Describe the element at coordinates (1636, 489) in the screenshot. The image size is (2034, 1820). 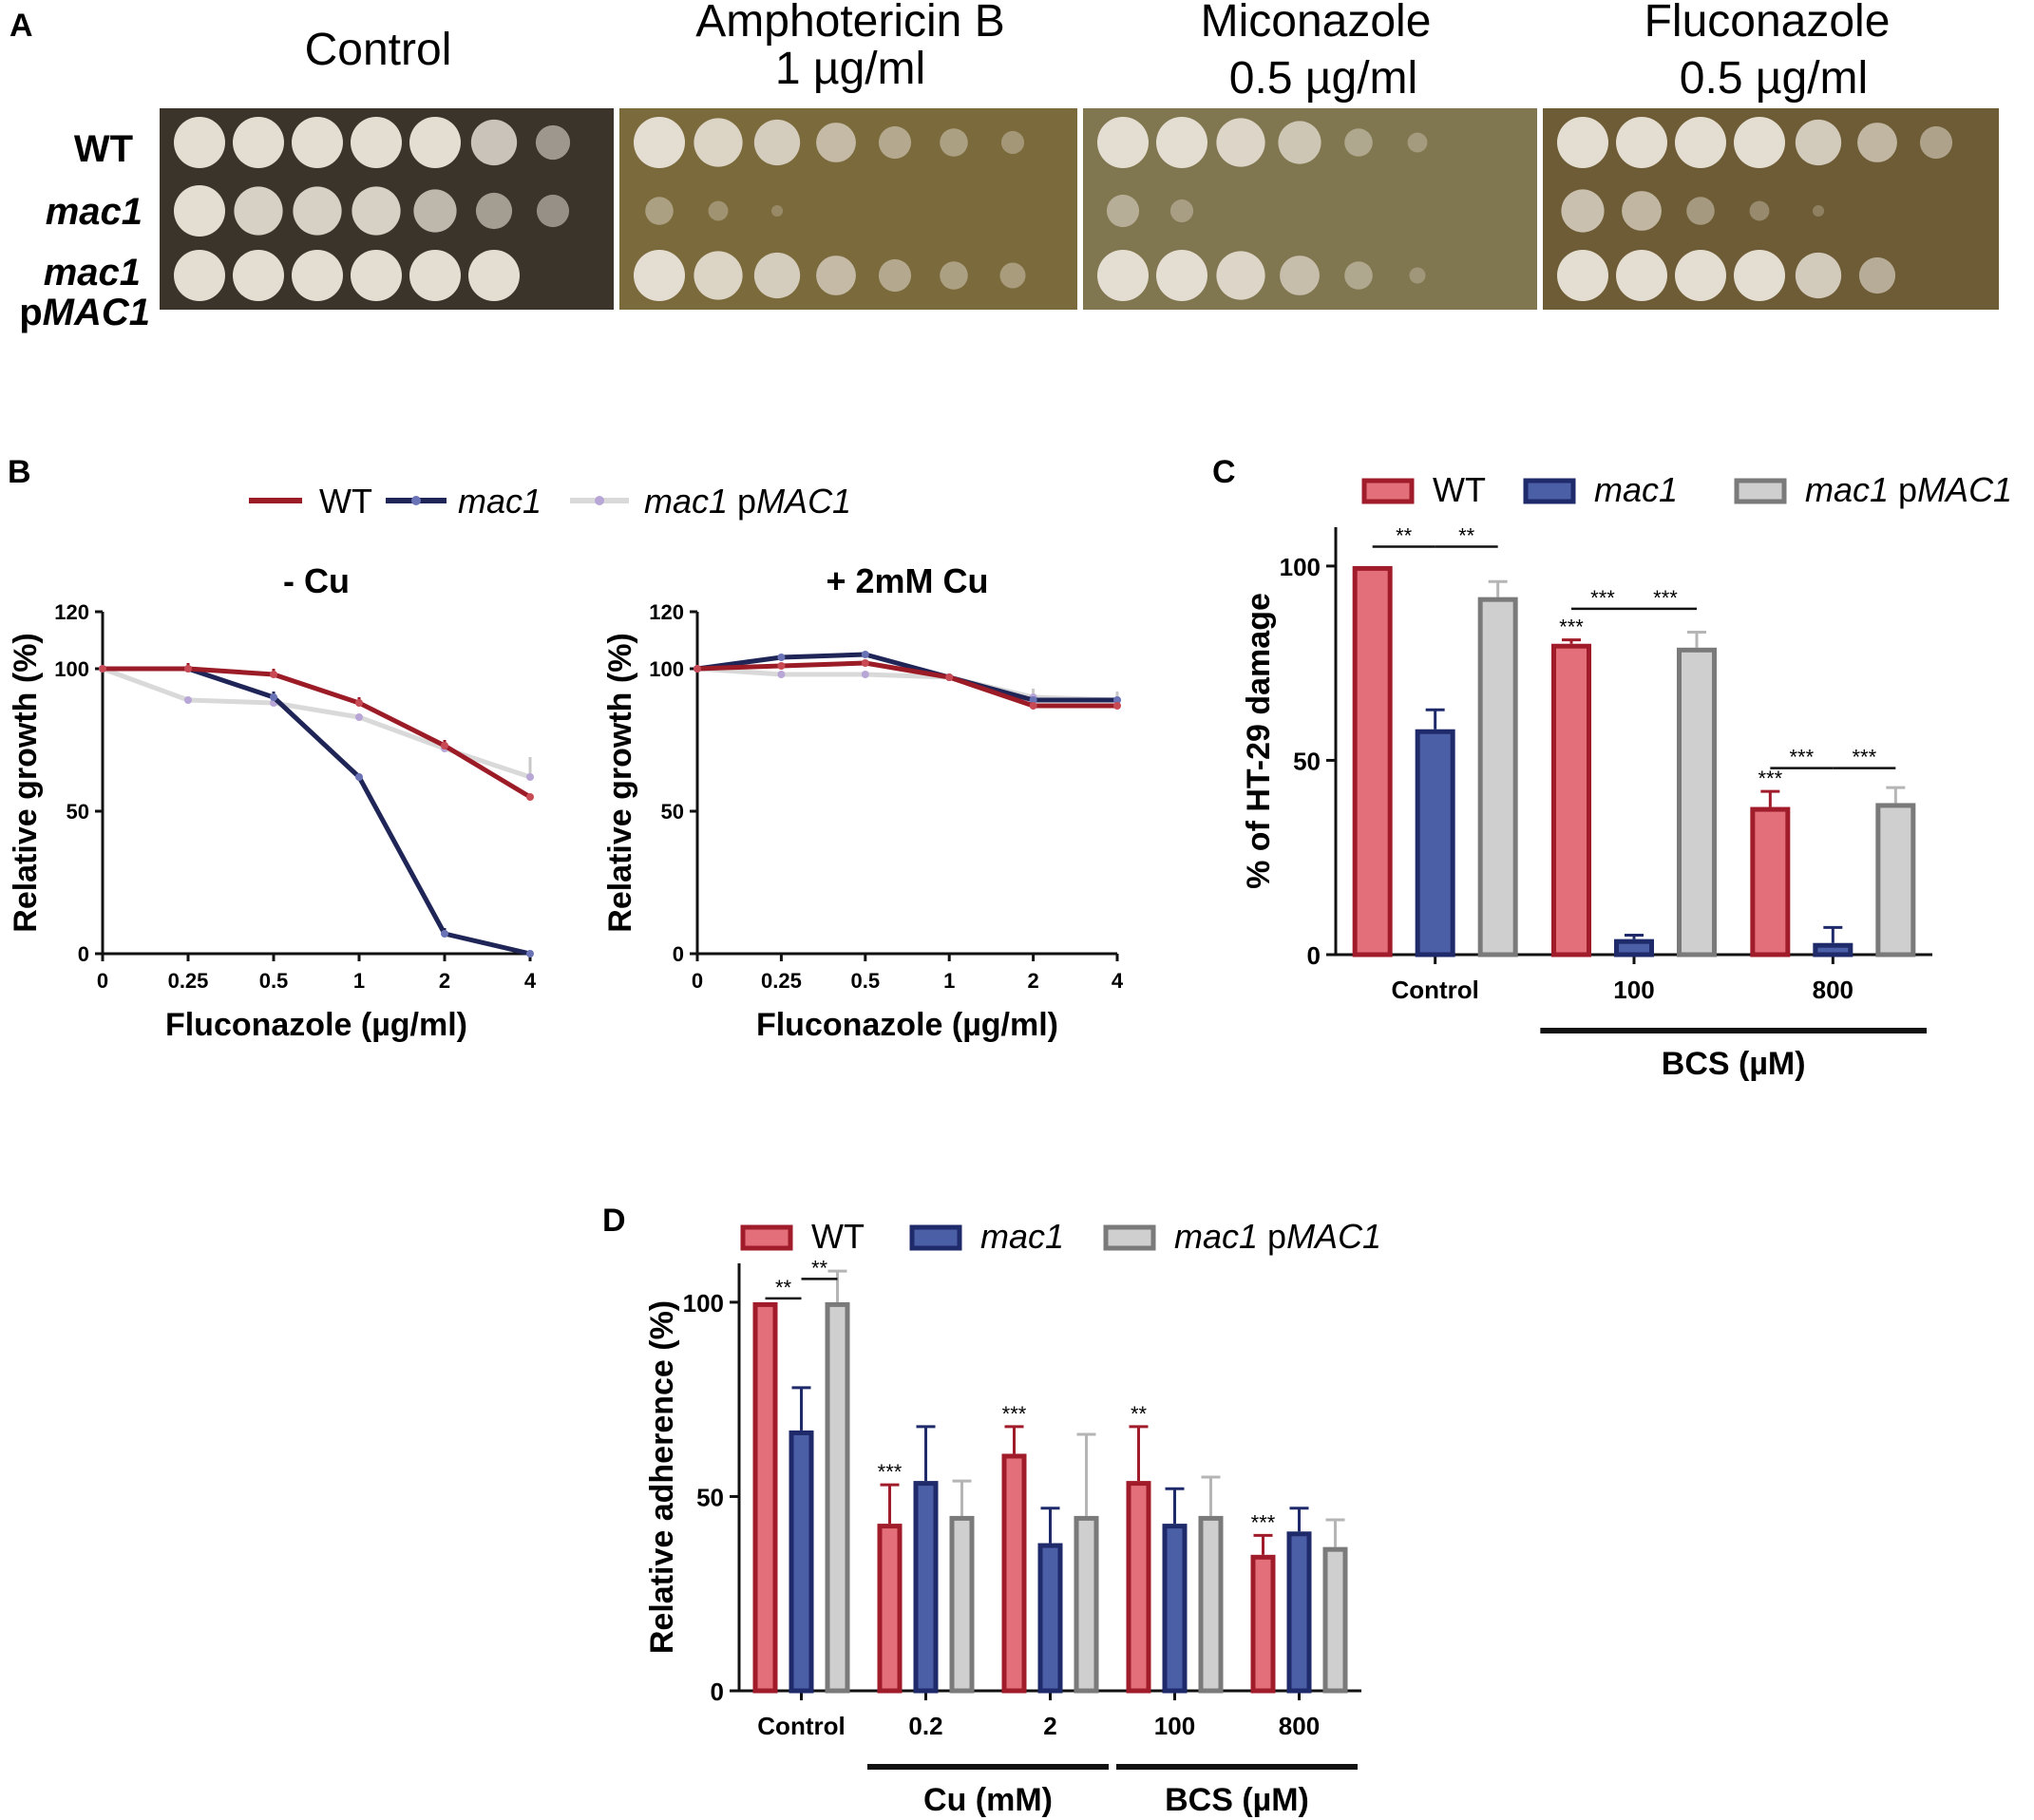
I see `legend-label: mac1` at that location.